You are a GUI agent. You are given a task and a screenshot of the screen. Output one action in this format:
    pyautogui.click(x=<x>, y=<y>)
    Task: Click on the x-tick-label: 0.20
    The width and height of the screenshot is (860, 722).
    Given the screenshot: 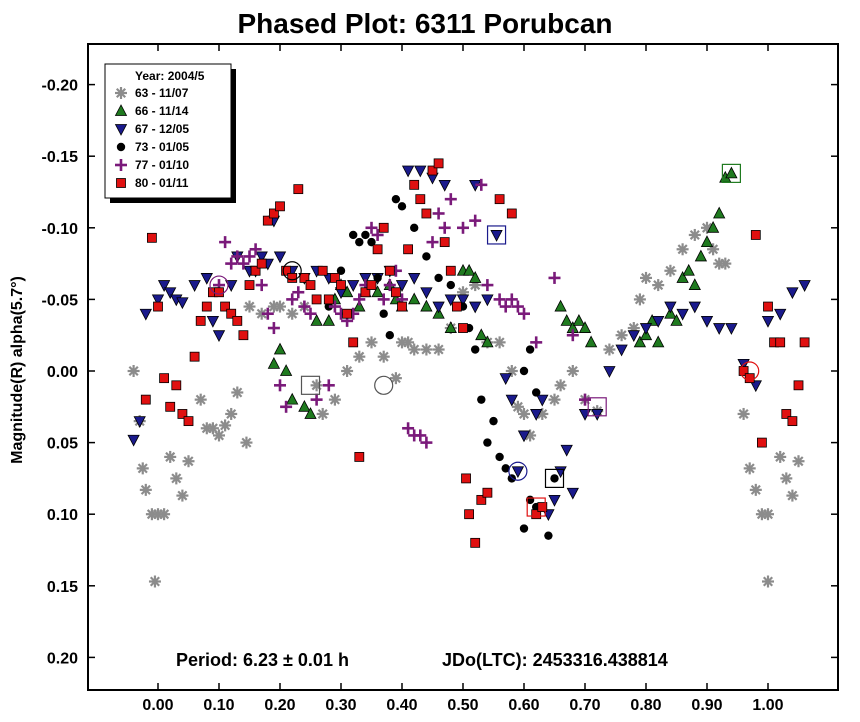 What is the action you would take?
    pyautogui.click(x=279, y=705)
    